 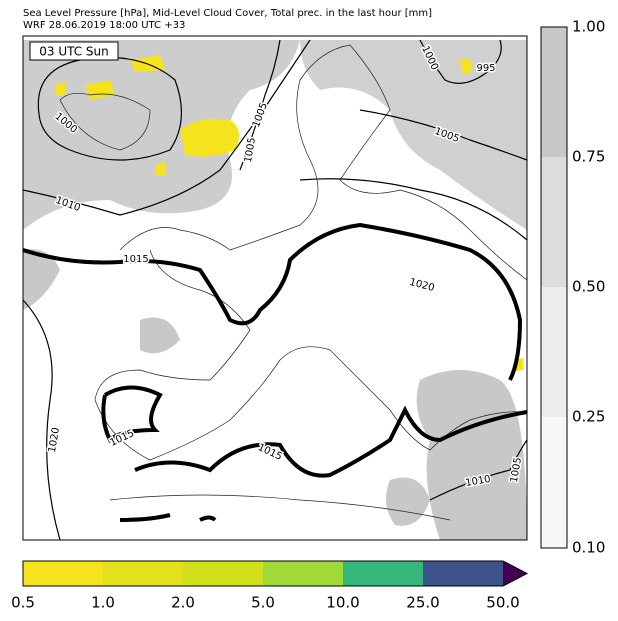 I want to click on time-label-box, so click(x=74, y=51).